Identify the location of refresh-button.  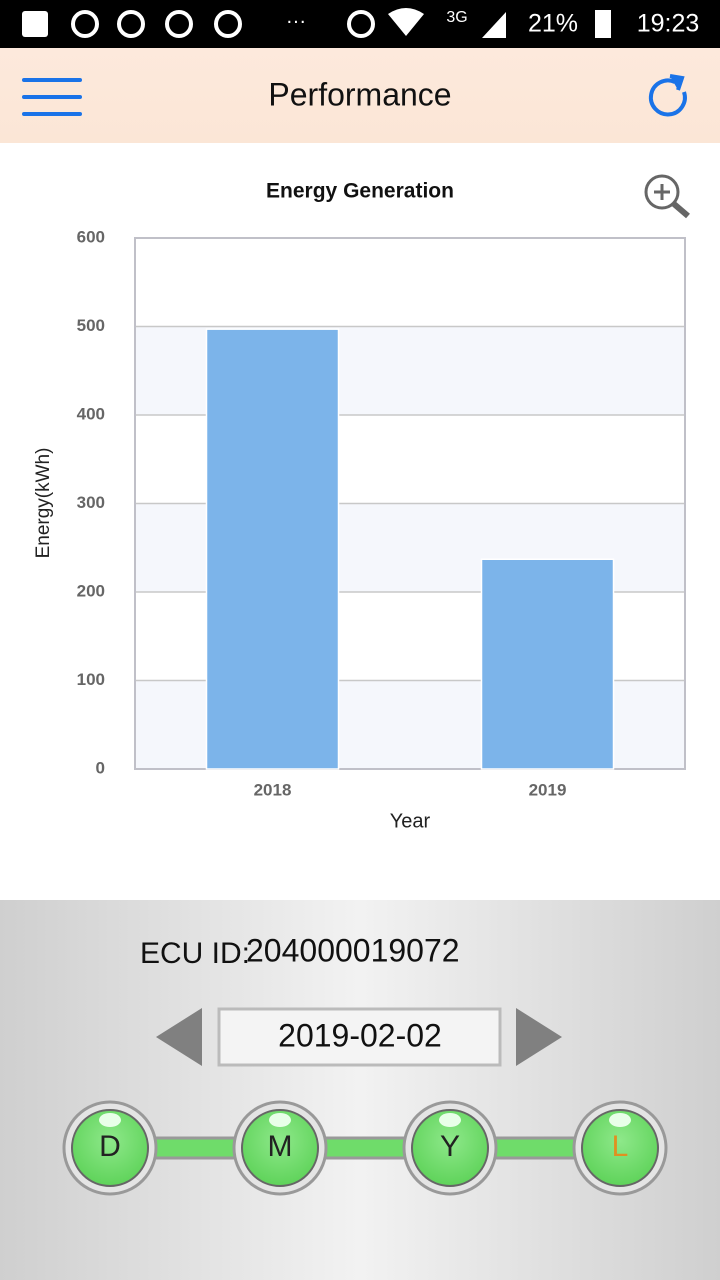
(667, 95).